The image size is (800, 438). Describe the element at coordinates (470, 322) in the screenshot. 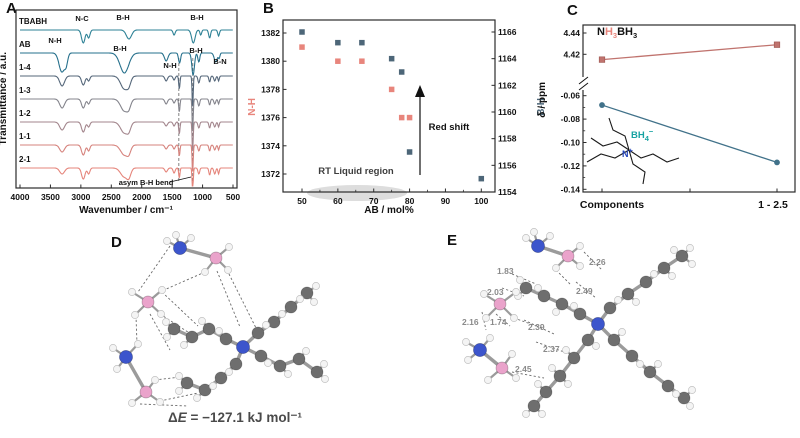

I see `distance-label: 2.16` at that location.